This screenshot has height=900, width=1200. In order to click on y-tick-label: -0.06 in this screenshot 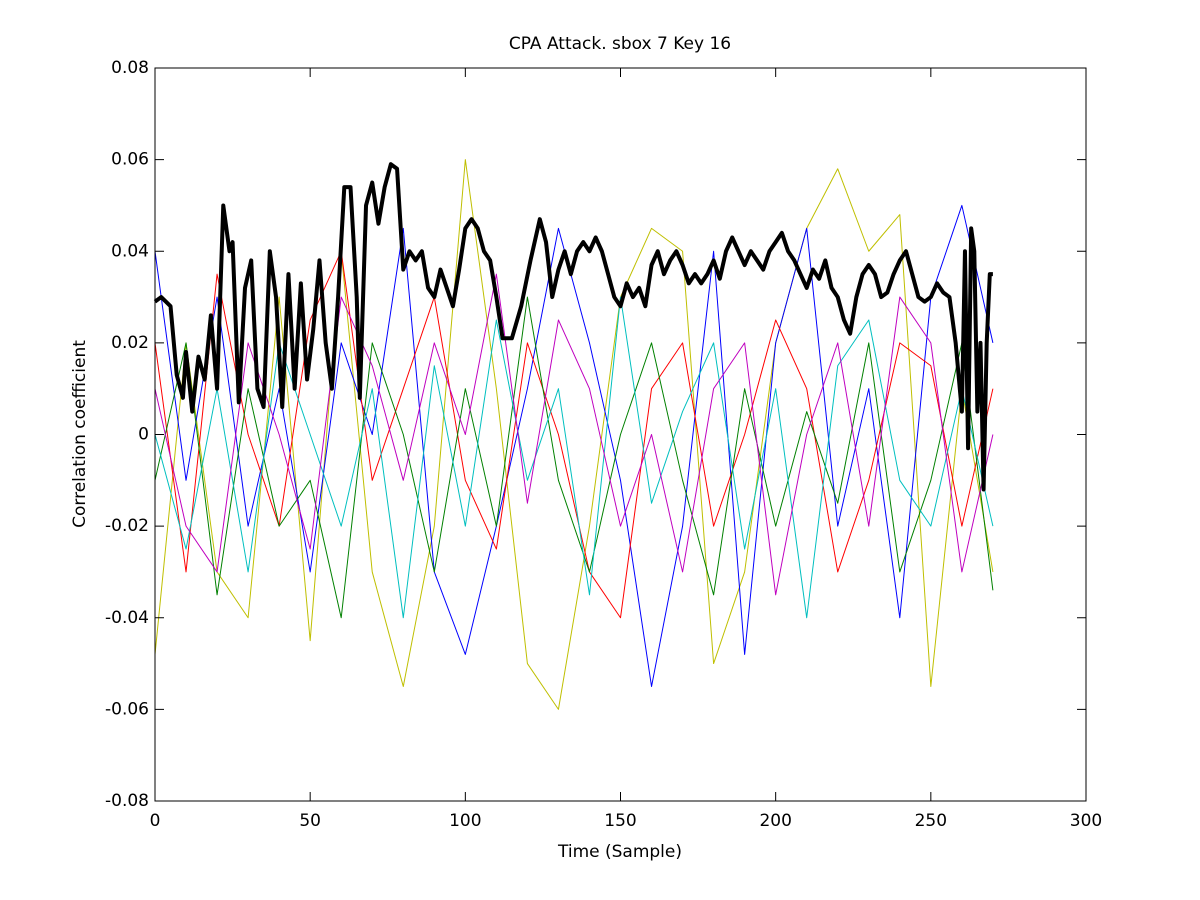, I will do `click(127, 709)`.